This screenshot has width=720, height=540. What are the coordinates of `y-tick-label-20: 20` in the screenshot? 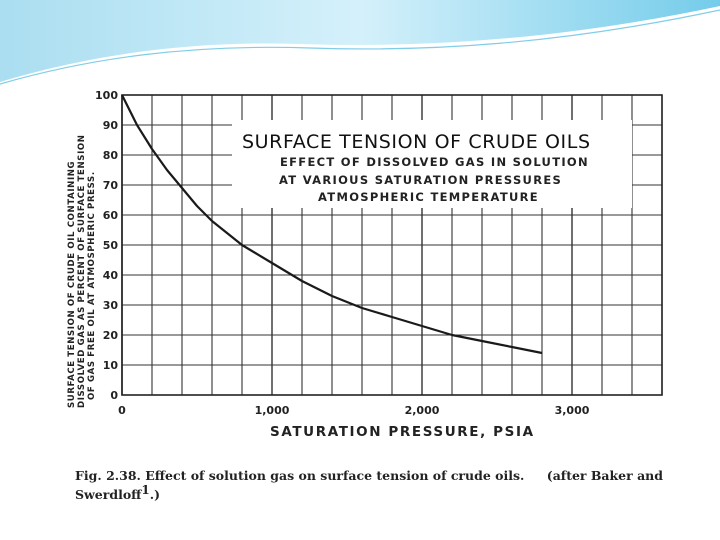 It's located at (111, 335).